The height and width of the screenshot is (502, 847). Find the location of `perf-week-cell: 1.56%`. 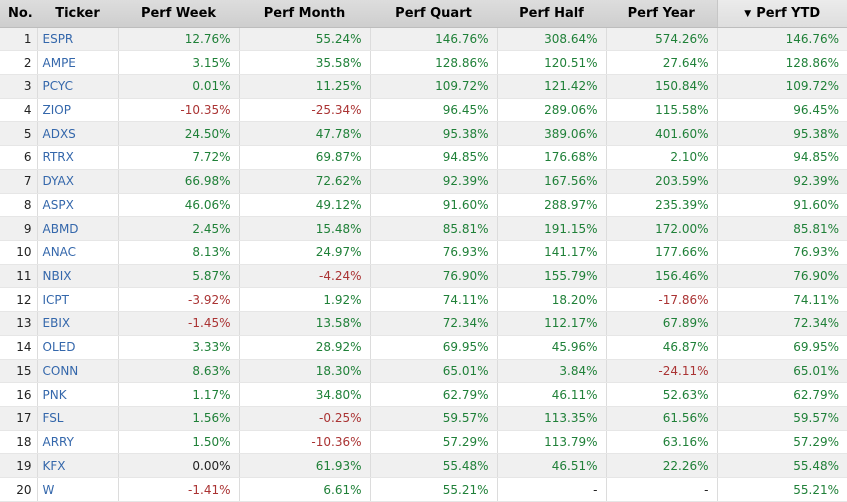

perf-week-cell: 1.56% is located at coordinates (179, 418).